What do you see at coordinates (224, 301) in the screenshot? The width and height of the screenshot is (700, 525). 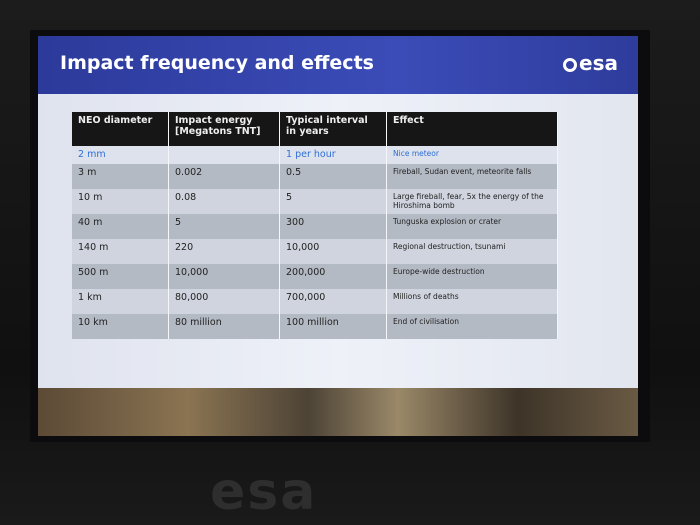 I see `table-cell: 80,000` at bounding box center [224, 301].